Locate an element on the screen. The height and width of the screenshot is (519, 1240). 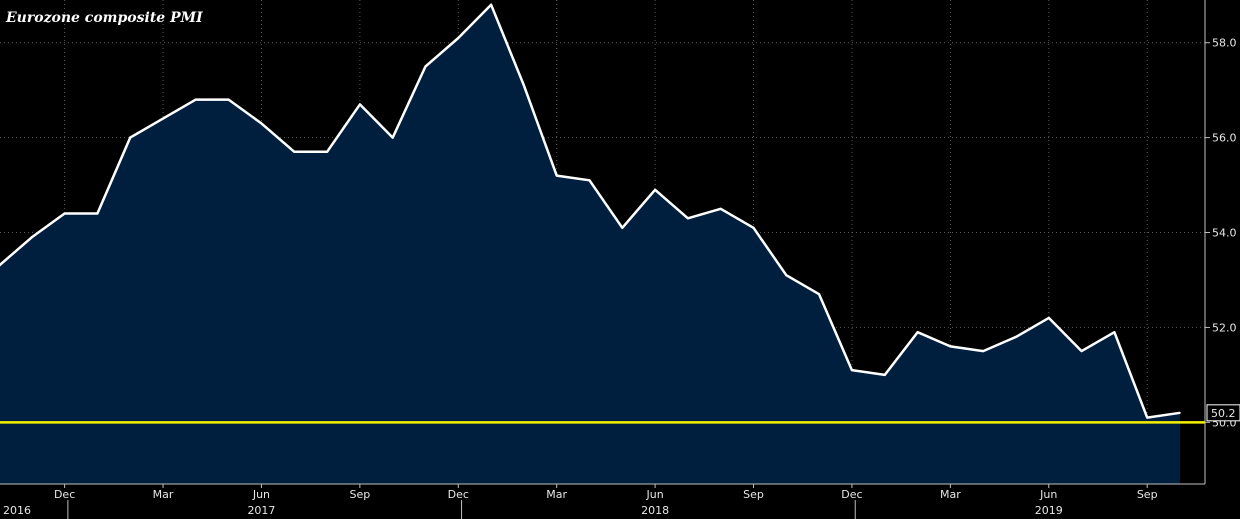
x-year-label: 2016 is located at coordinates (17, 510).